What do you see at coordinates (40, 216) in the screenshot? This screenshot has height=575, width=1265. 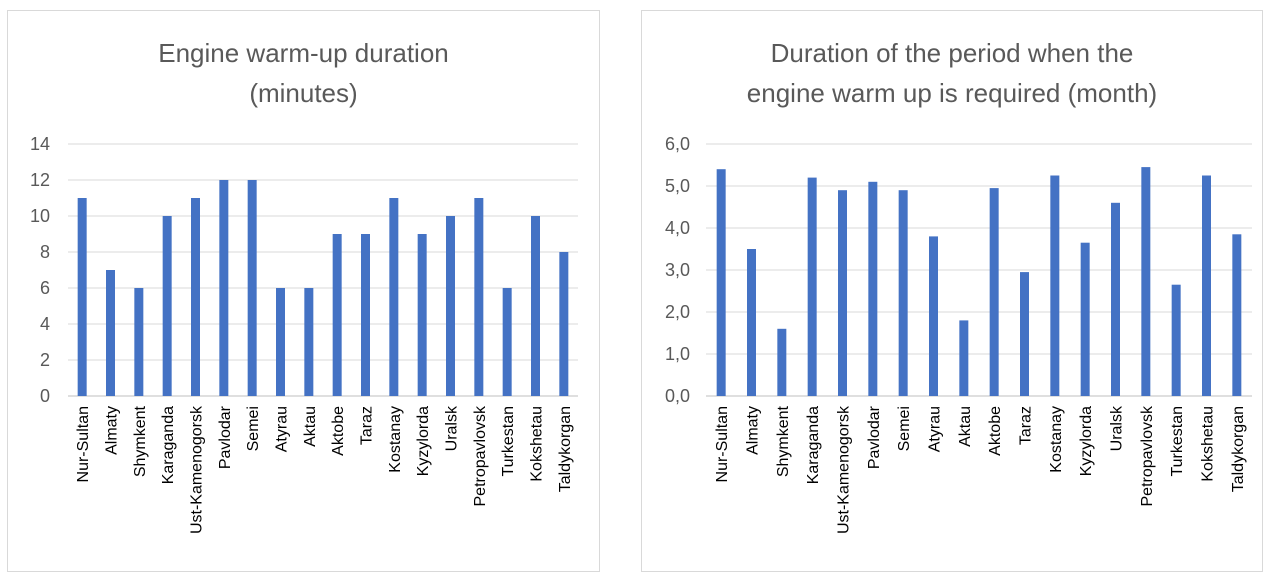 I see `y-tick-label: 10` at bounding box center [40, 216].